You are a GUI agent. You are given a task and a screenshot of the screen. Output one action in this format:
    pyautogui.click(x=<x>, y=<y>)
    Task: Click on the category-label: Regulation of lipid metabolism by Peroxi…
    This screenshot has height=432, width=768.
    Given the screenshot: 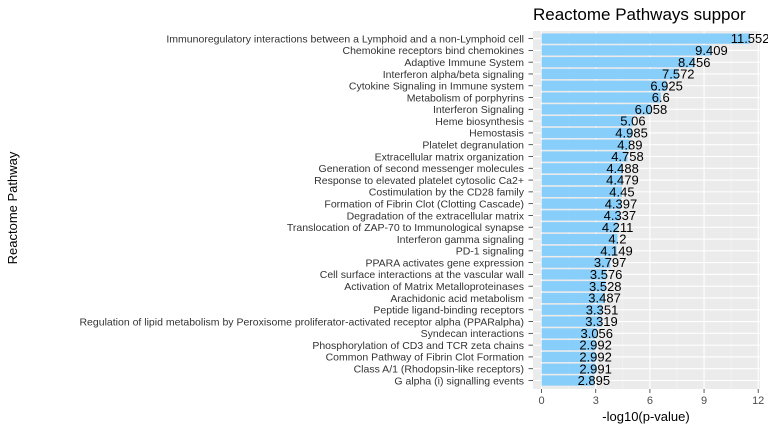 What is the action you would take?
    pyautogui.click(x=301, y=322)
    